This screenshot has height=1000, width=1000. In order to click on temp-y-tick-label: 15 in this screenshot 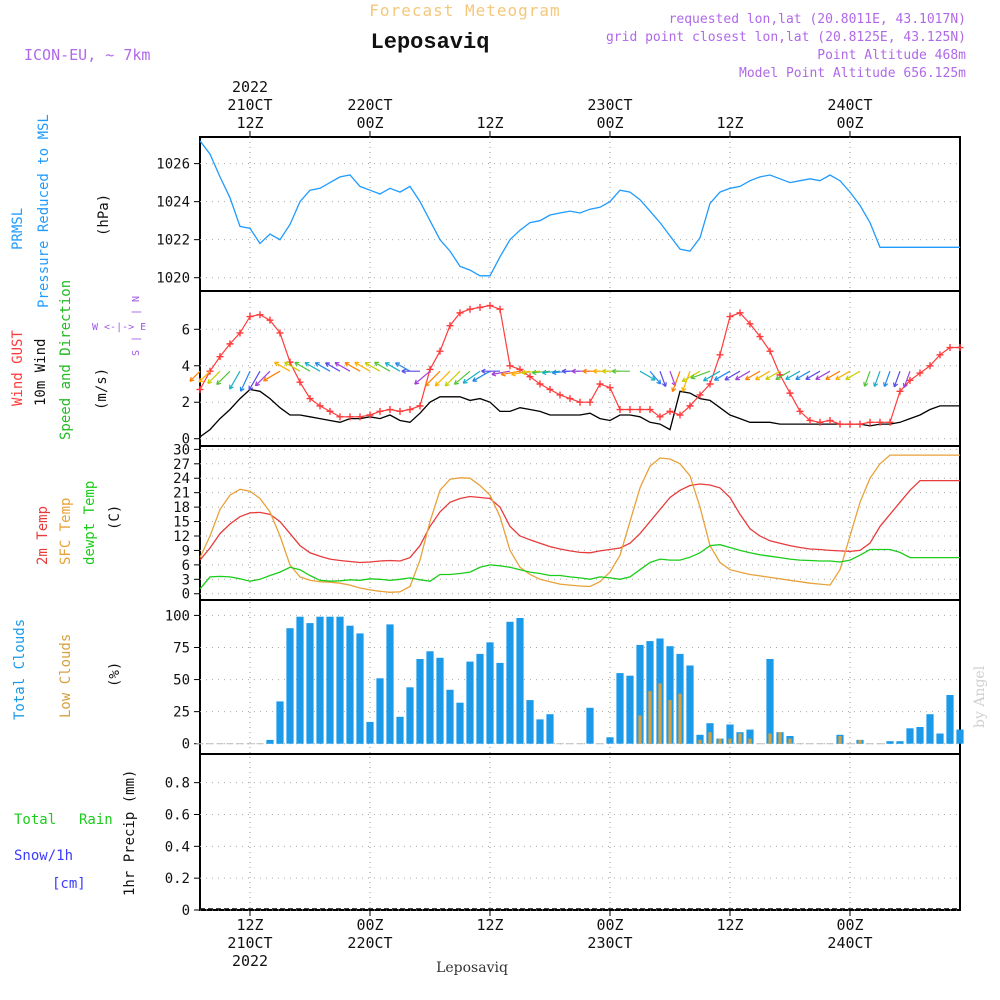, I will do `click(181, 523)`.